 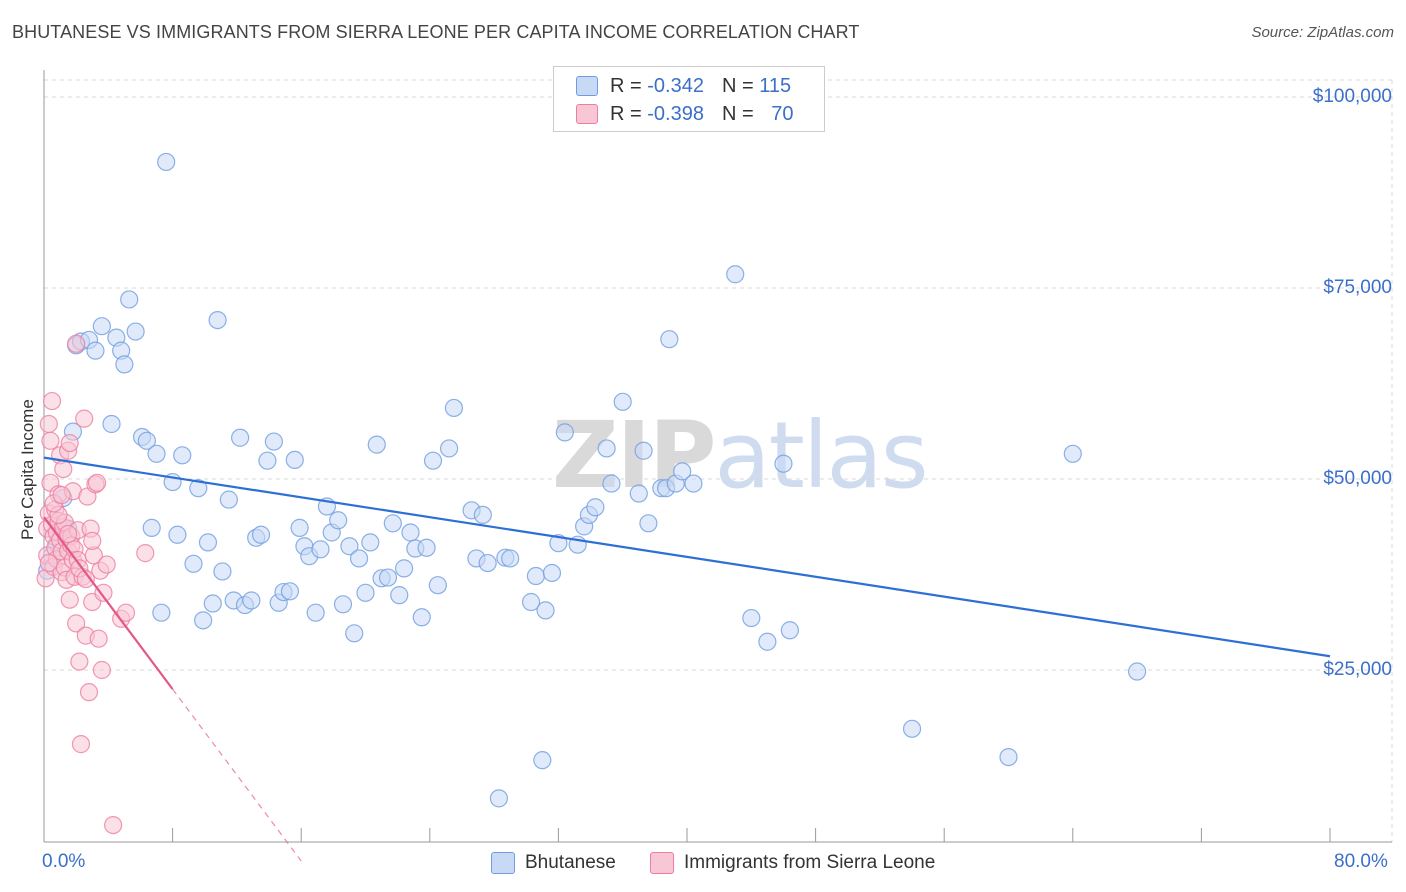 I want to click on legend-row-bhutanese: R = -0.342 N = 115, so click(x=683, y=86).